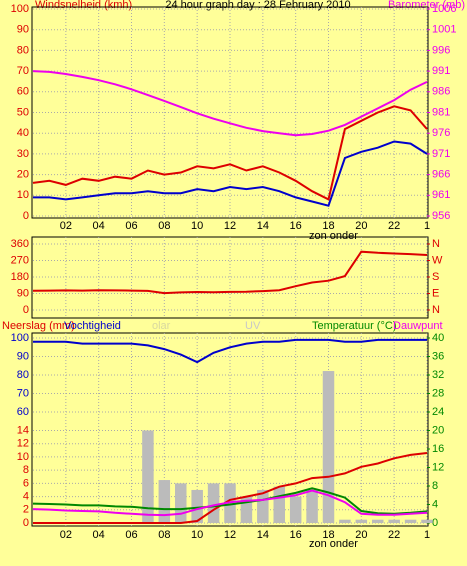  I want to click on y-tick-label: 991, so click(441, 71).